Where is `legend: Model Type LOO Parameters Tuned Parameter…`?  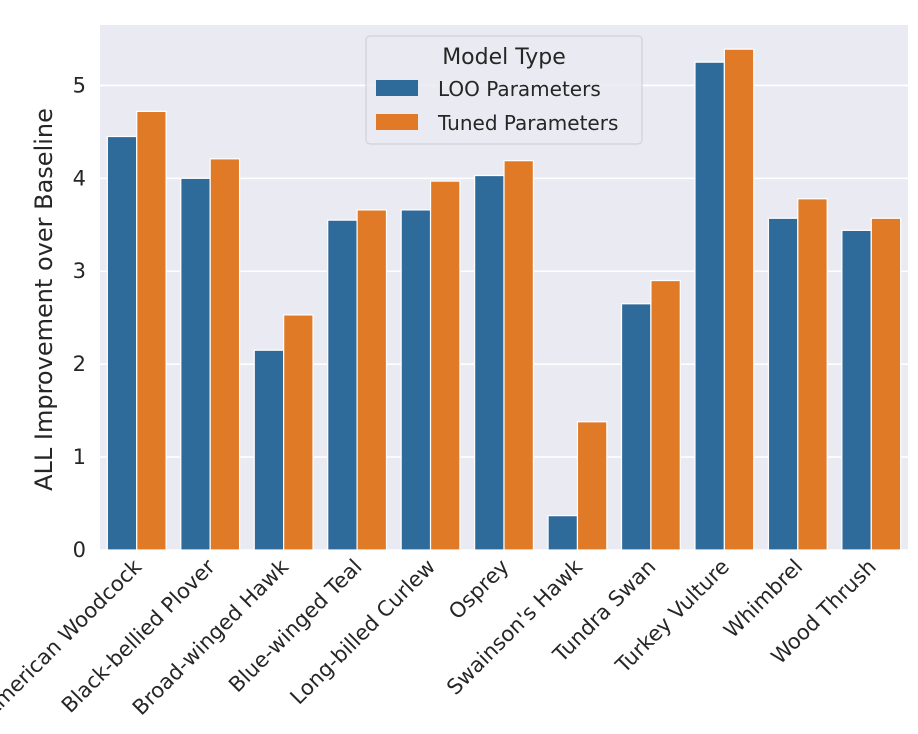
legend: Model Type LOO Parameters Tuned Parameter… is located at coordinates (504, 90).